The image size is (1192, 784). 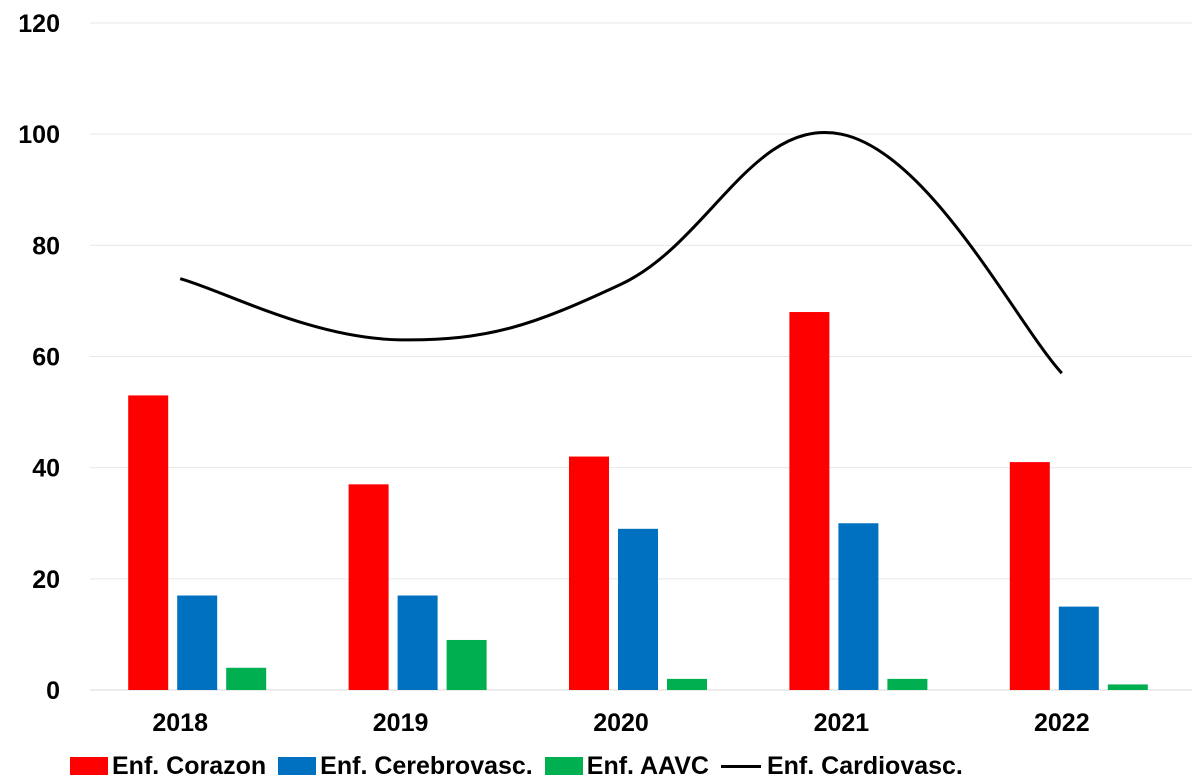 I want to click on bar-enf-aavc-2022, so click(x=1127, y=687).